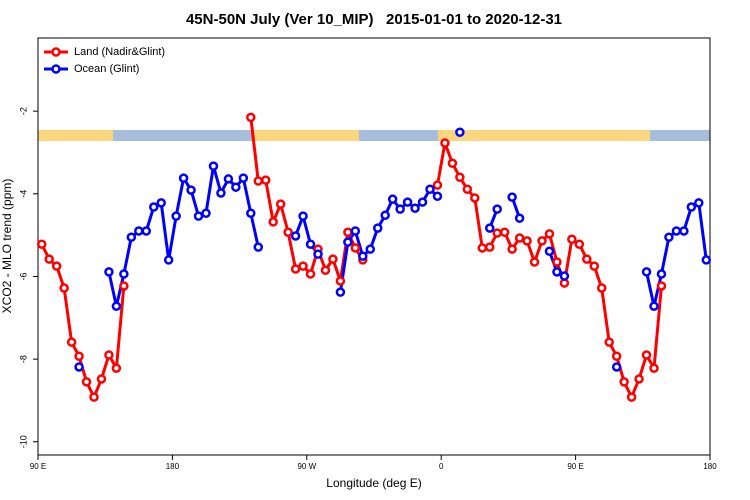 This screenshot has height=500, width=750. I want to click on x-tick-label: 180, so click(710, 466).